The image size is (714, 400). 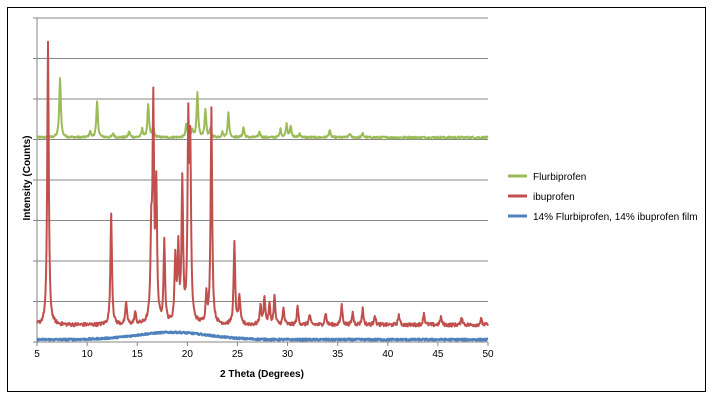 I want to click on x-tick-label: 5, so click(x=37, y=354).